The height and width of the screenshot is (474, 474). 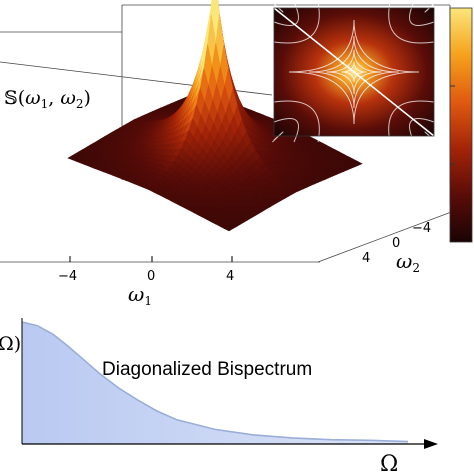 I want to click on y-tick-label: −4, so click(x=421, y=228).